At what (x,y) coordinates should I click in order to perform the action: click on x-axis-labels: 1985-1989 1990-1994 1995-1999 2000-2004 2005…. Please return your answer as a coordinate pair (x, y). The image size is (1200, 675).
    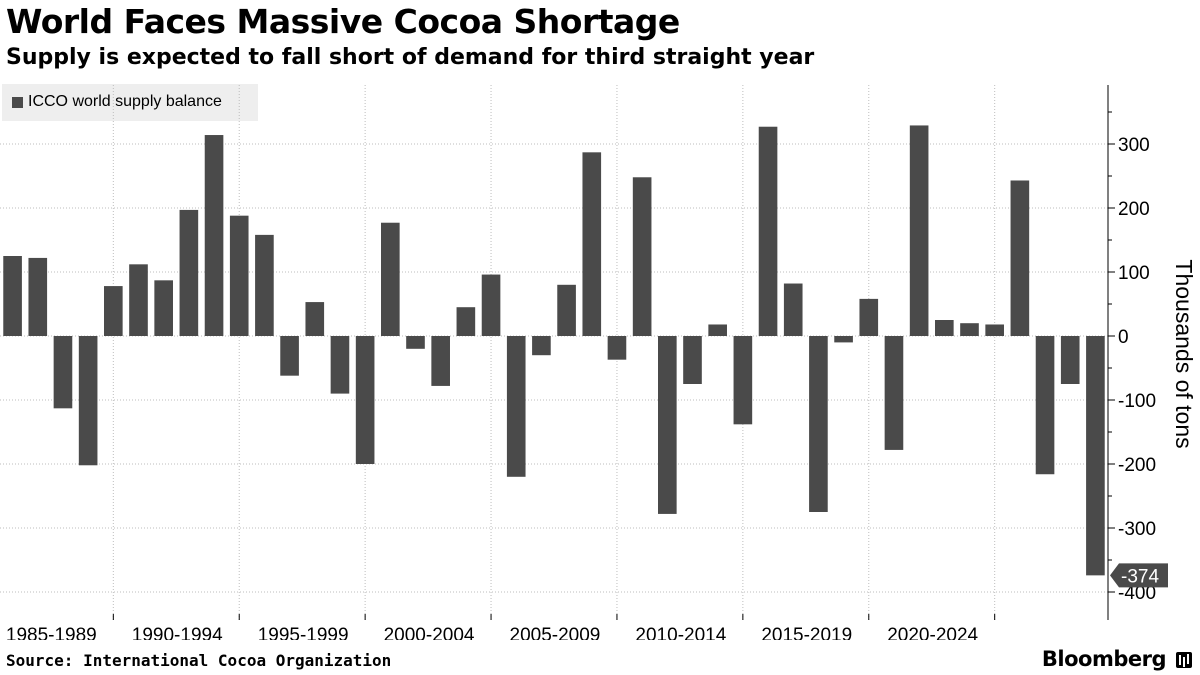
    Looking at the image, I should click on (492, 632).